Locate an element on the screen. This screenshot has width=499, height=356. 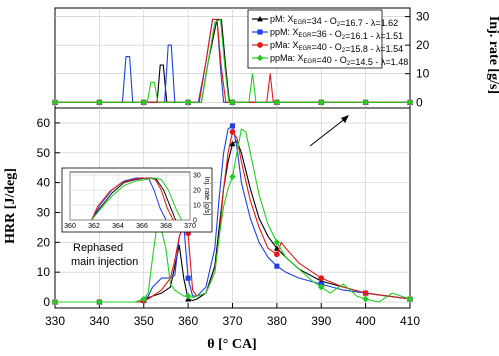
inset-line-ppma is located at coordinates (137, 199).